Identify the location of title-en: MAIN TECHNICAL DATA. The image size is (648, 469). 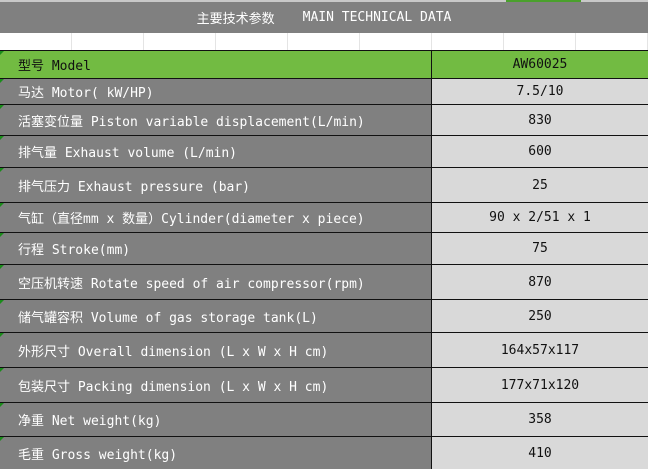
(377, 17).